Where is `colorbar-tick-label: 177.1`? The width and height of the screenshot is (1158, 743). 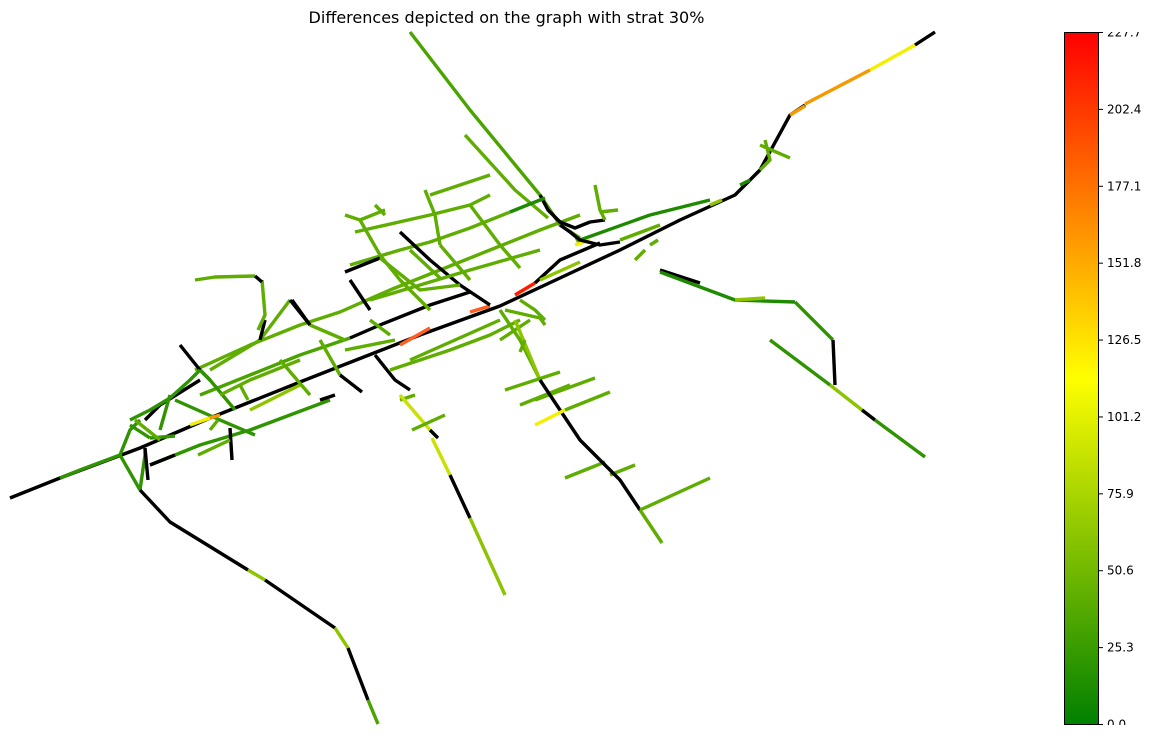
colorbar-tick-label: 177.1 is located at coordinates (1124, 186).